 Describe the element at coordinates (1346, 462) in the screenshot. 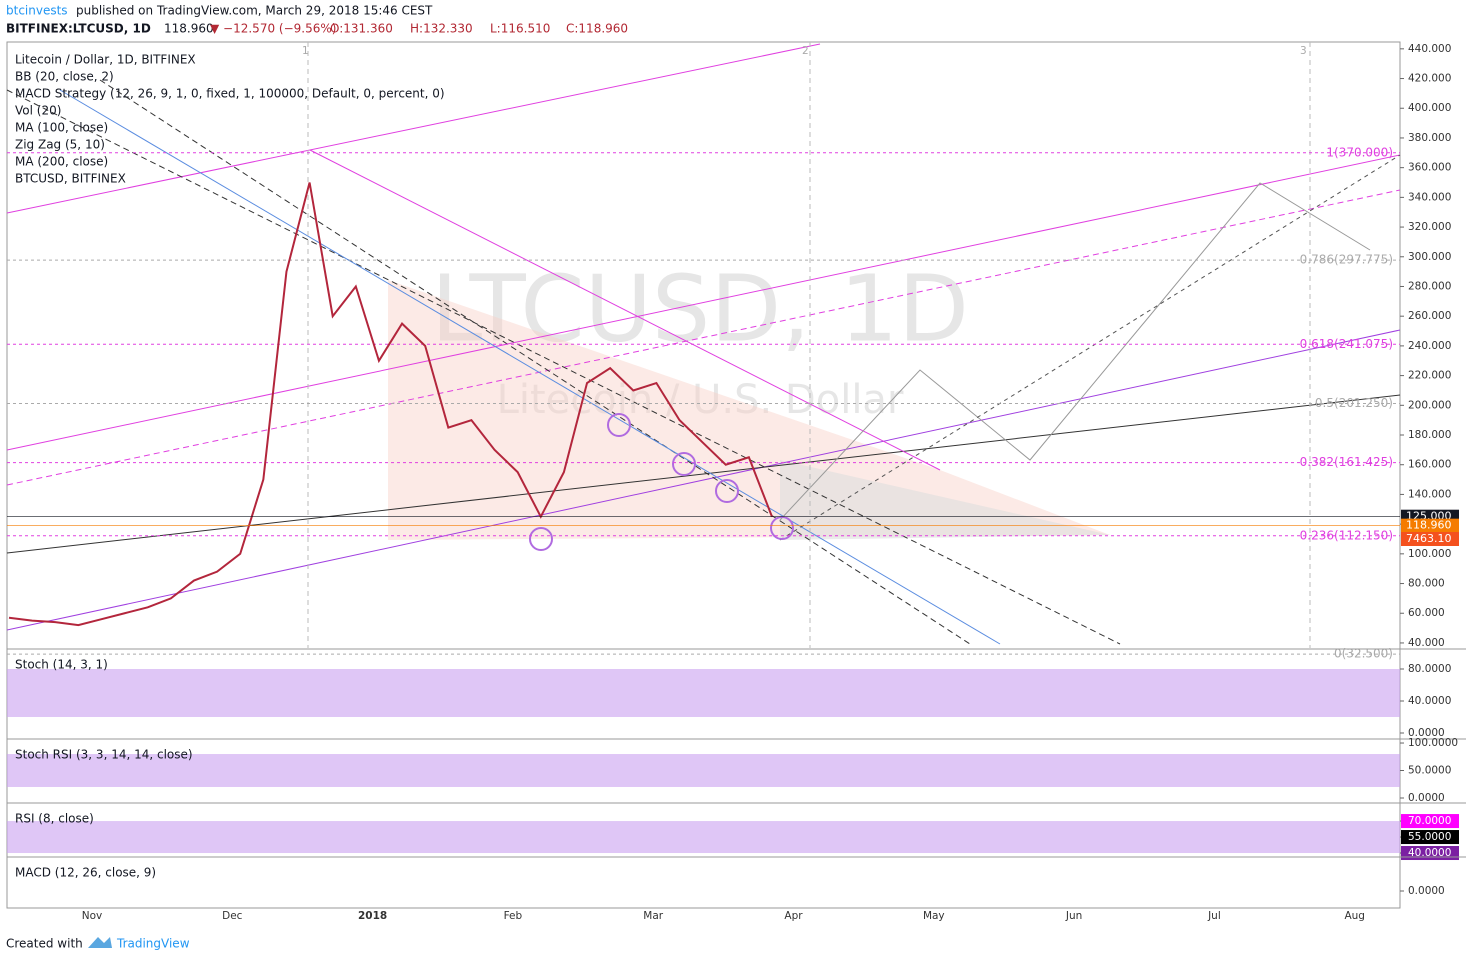

I see `fib-label: 0.382(161.425)` at that location.